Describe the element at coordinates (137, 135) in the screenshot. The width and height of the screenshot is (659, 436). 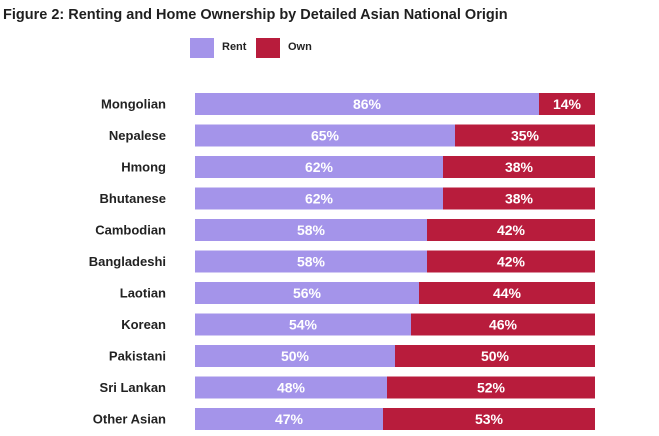
I see `category-label-nepalese: Nepalese` at that location.